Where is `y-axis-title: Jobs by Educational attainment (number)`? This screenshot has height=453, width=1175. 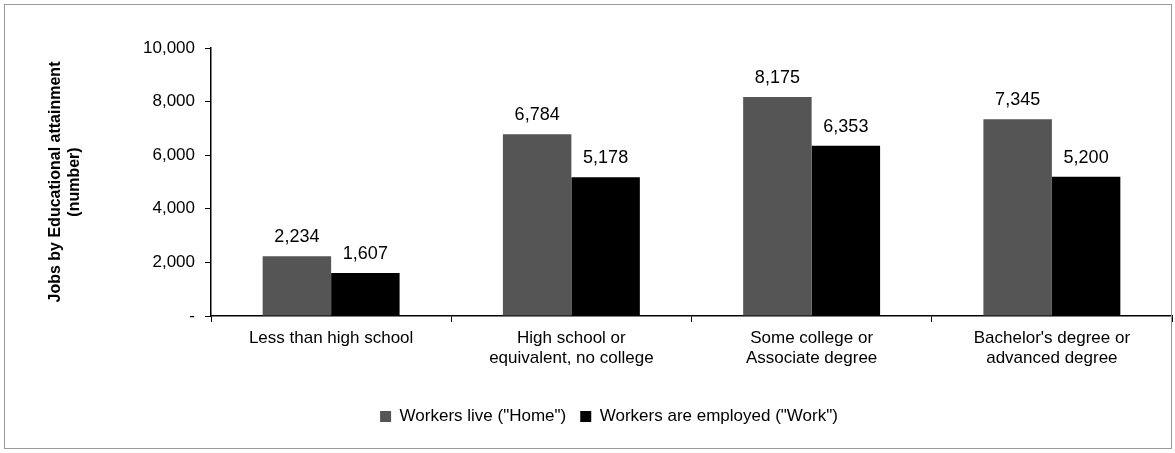
y-axis-title: Jobs by Educational attainment (number) is located at coordinates (64, 181).